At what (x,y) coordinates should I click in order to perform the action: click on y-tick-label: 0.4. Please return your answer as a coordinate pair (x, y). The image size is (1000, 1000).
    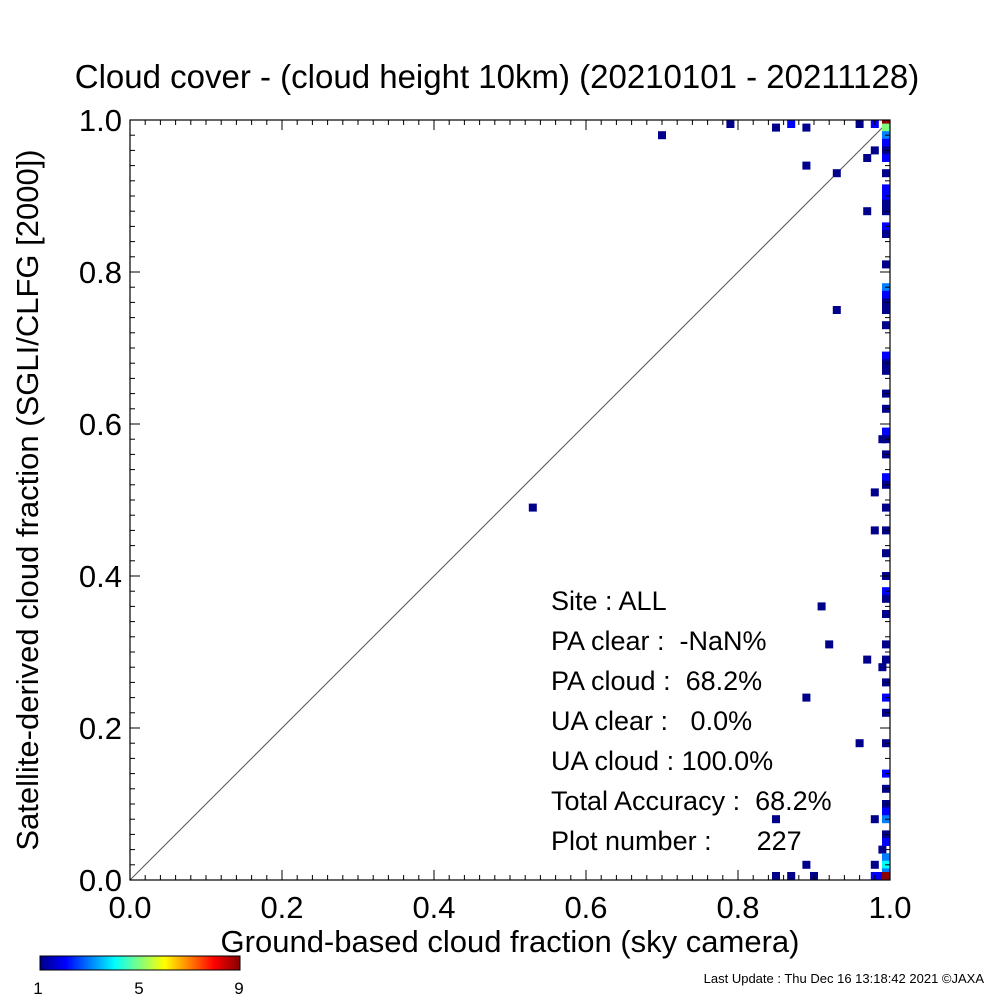
    Looking at the image, I should click on (100, 576).